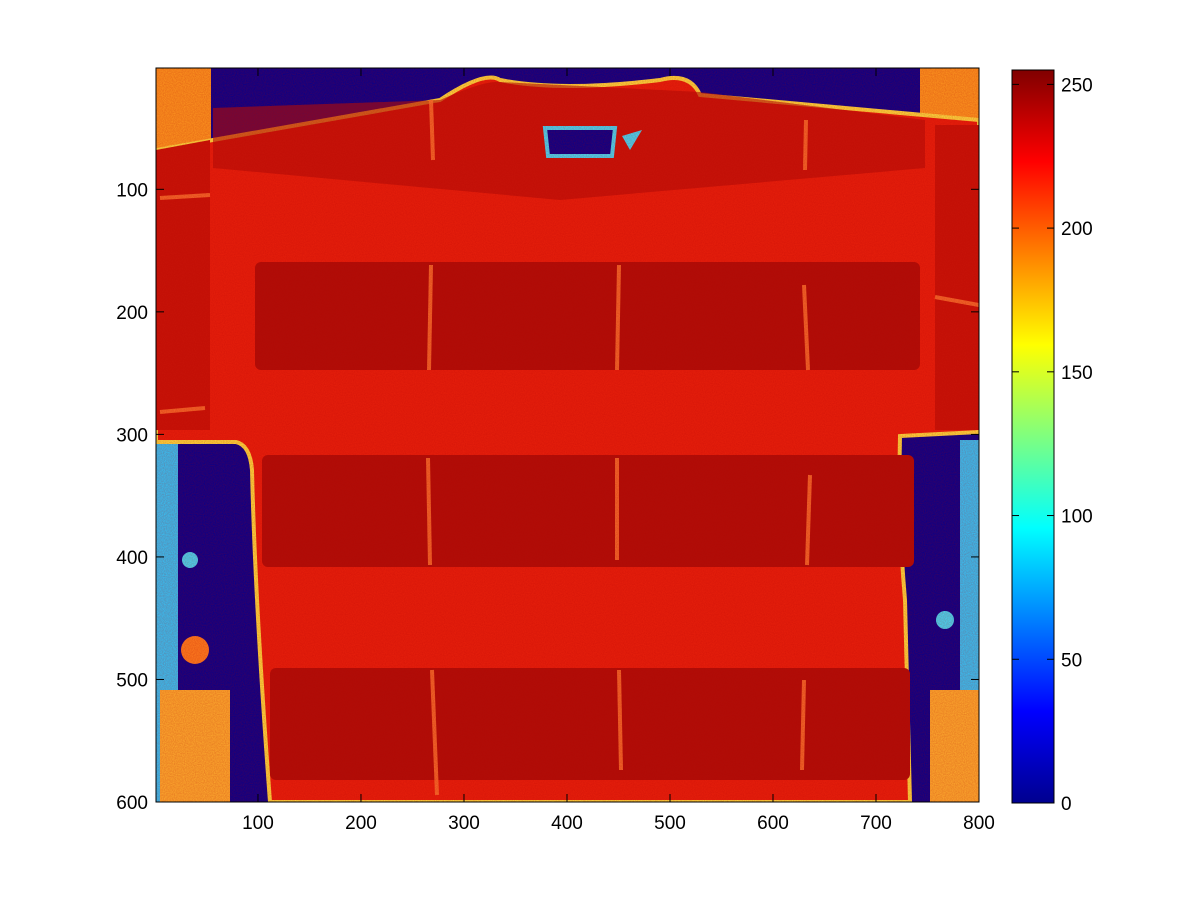 Image resolution: width=1201 pixels, height=901 pixels. I want to click on x-tick-label: 200, so click(361, 823).